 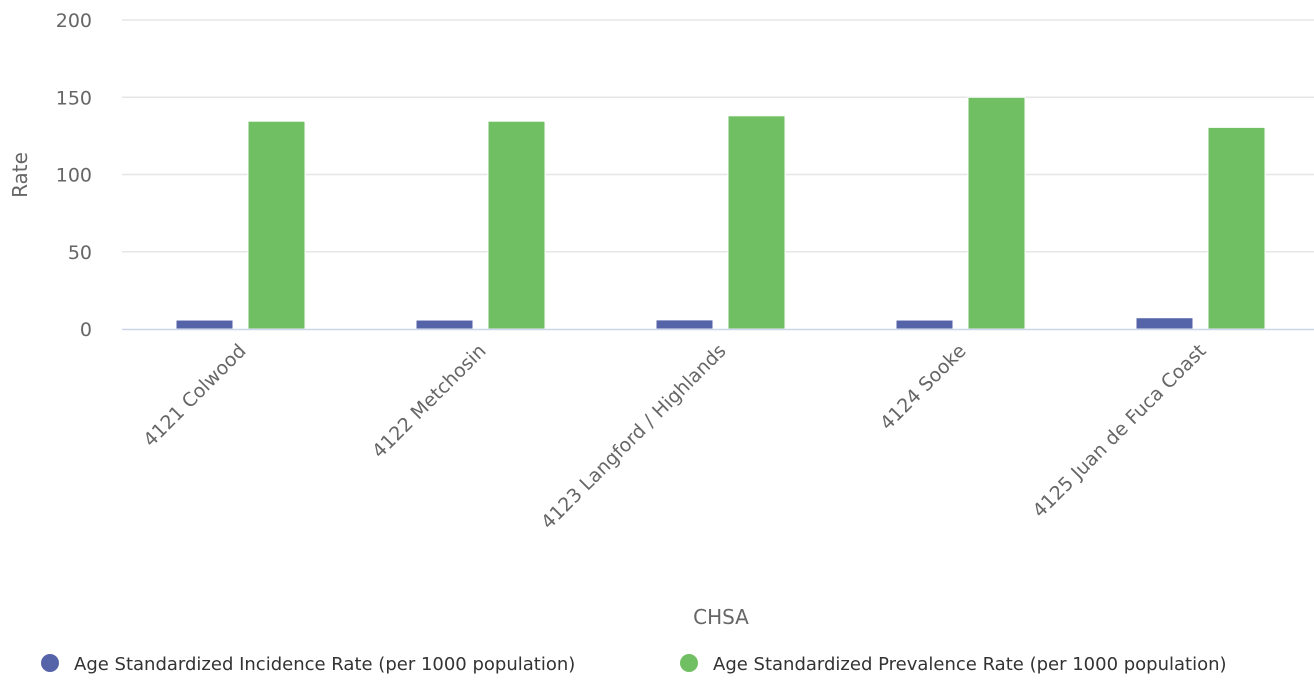 What do you see at coordinates (74, 21) in the screenshot?
I see `y-tick-label: 200` at bounding box center [74, 21].